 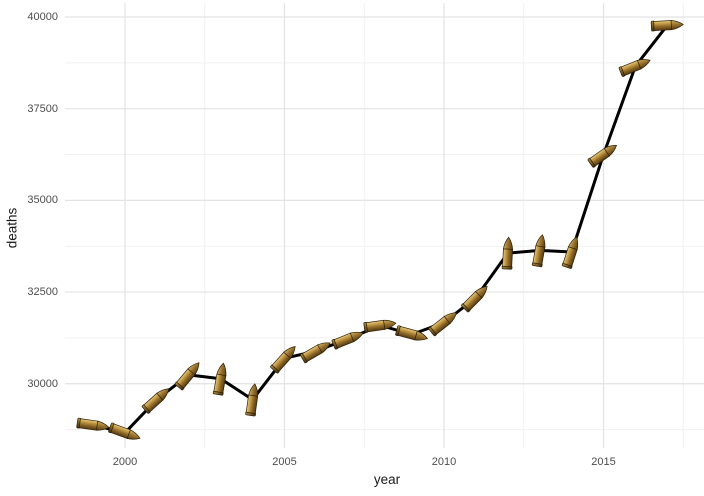 I want to click on x-tick-label: 2005, so click(x=284, y=462).